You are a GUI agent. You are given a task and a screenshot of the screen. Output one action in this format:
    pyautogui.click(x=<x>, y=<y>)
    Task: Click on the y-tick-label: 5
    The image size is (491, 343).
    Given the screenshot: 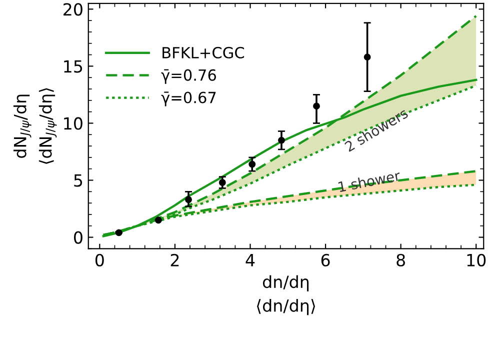 What is the action you would take?
    pyautogui.click(x=78, y=180)
    